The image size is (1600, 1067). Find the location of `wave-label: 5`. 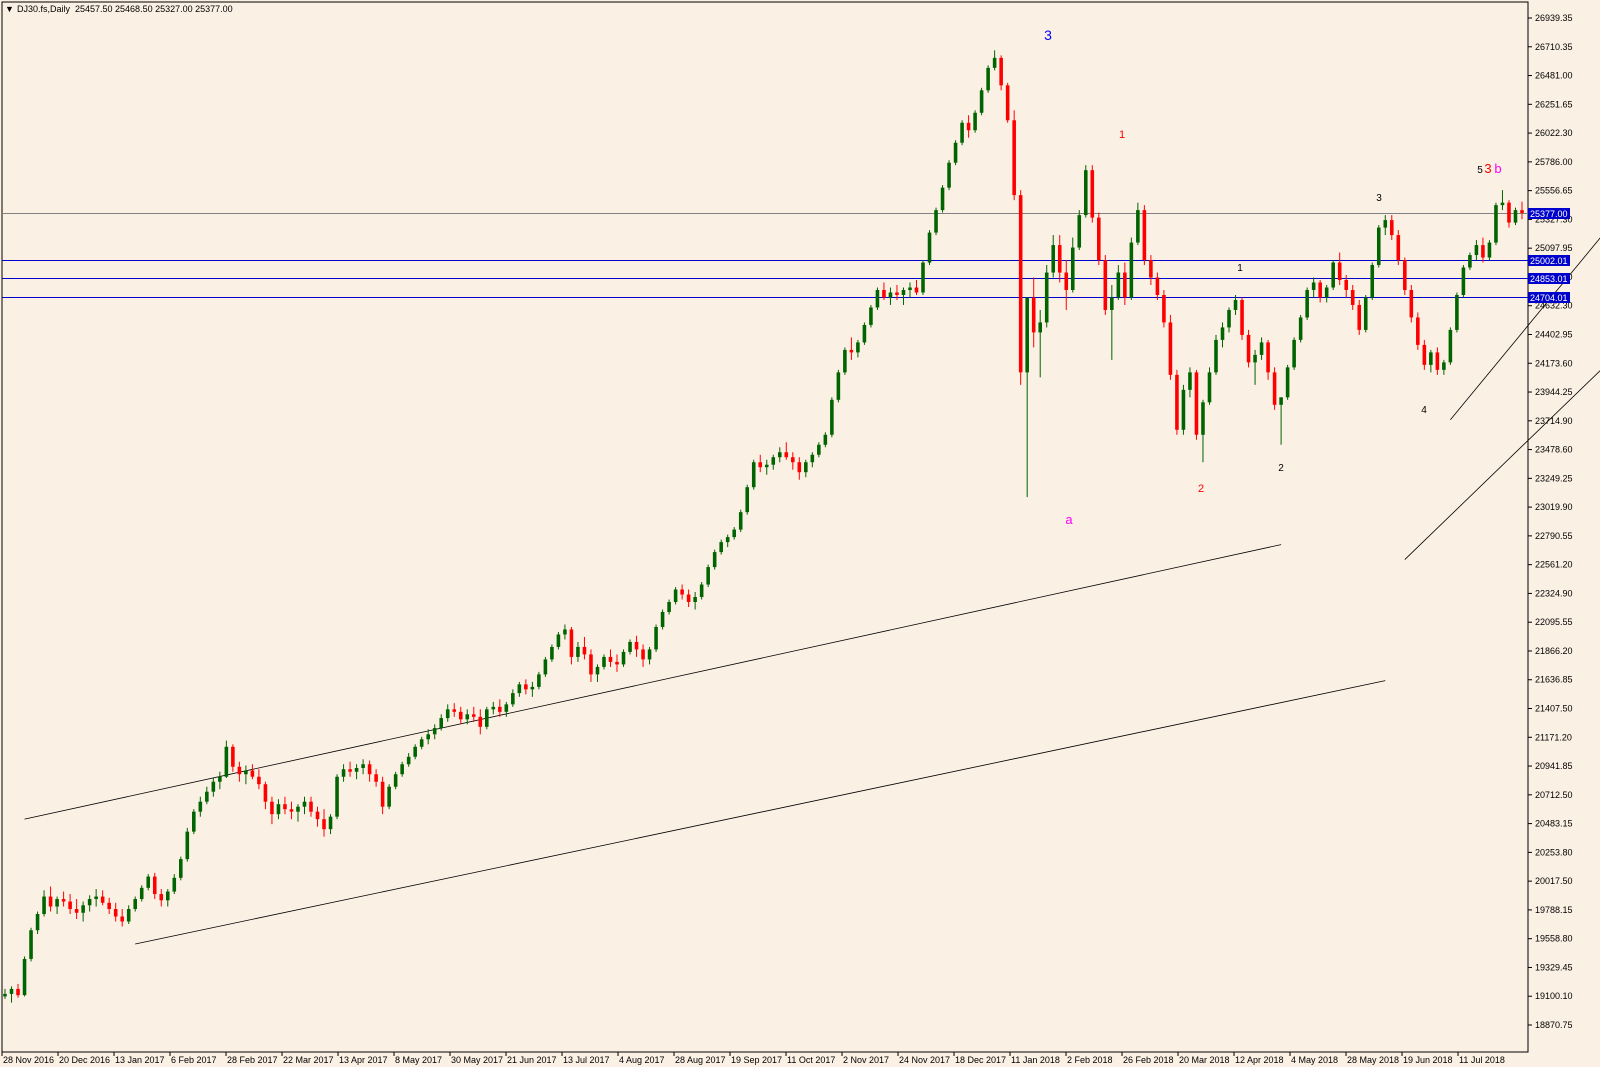

wave-label: 5 is located at coordinates (1480, 170).